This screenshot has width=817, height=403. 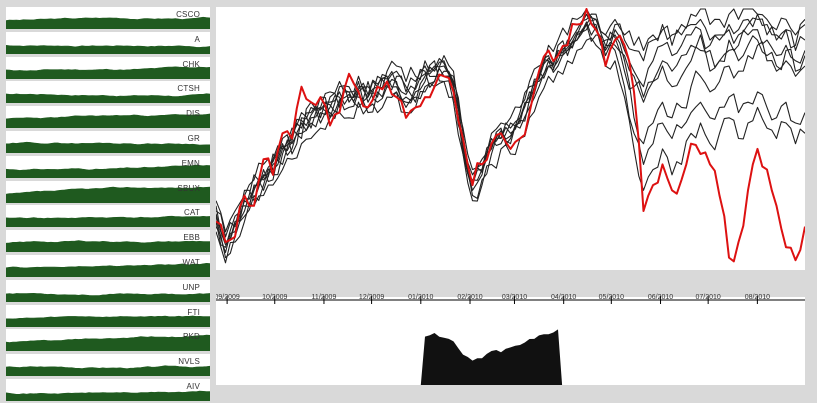 I want to click on sparkline-fti: FTI, so click(x=108, y=315).